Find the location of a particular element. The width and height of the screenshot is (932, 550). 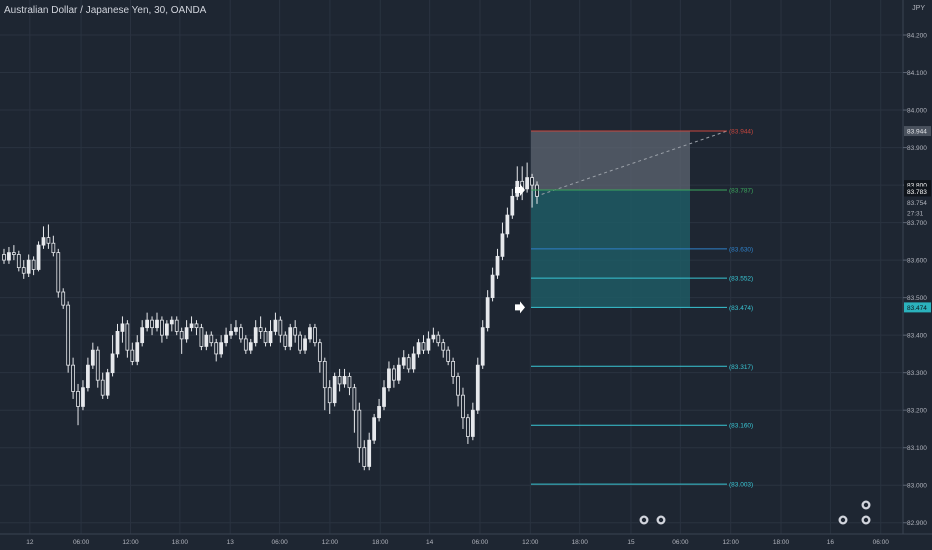

price-tick-label: 83.600 is located at coordinates (917, 261).